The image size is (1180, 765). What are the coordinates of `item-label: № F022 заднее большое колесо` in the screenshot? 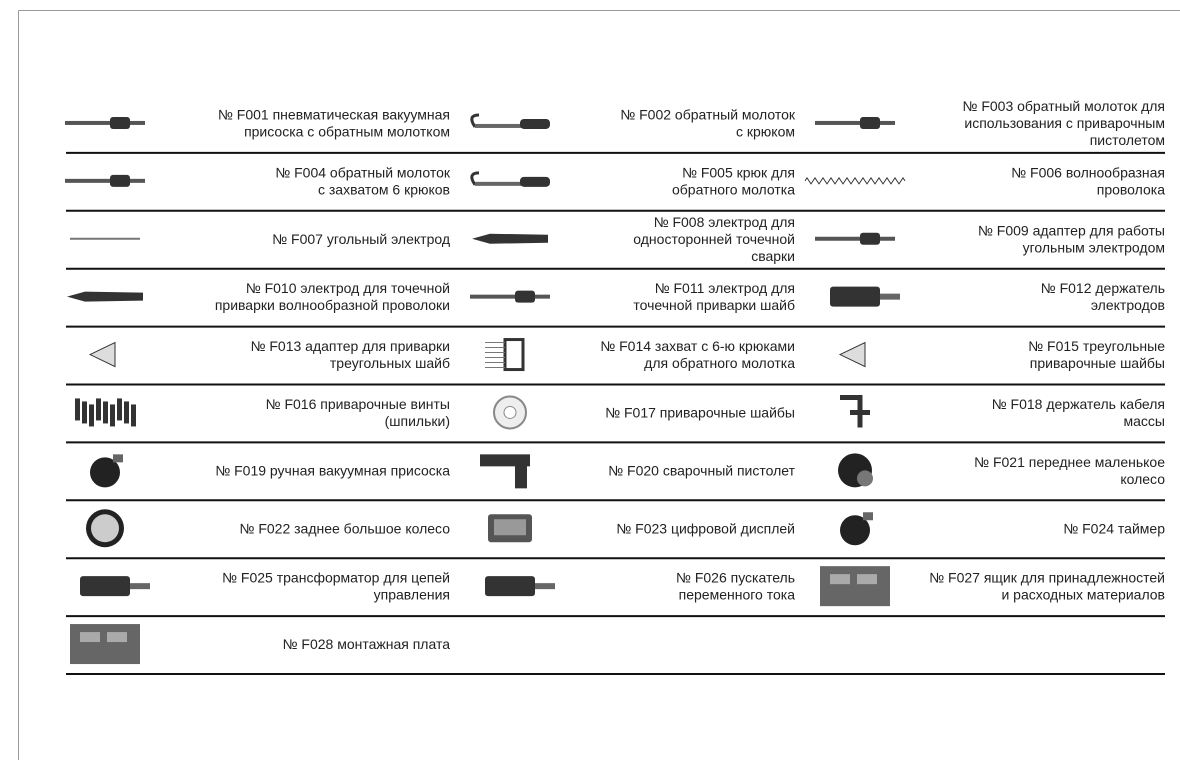 It's located at (344, 528).